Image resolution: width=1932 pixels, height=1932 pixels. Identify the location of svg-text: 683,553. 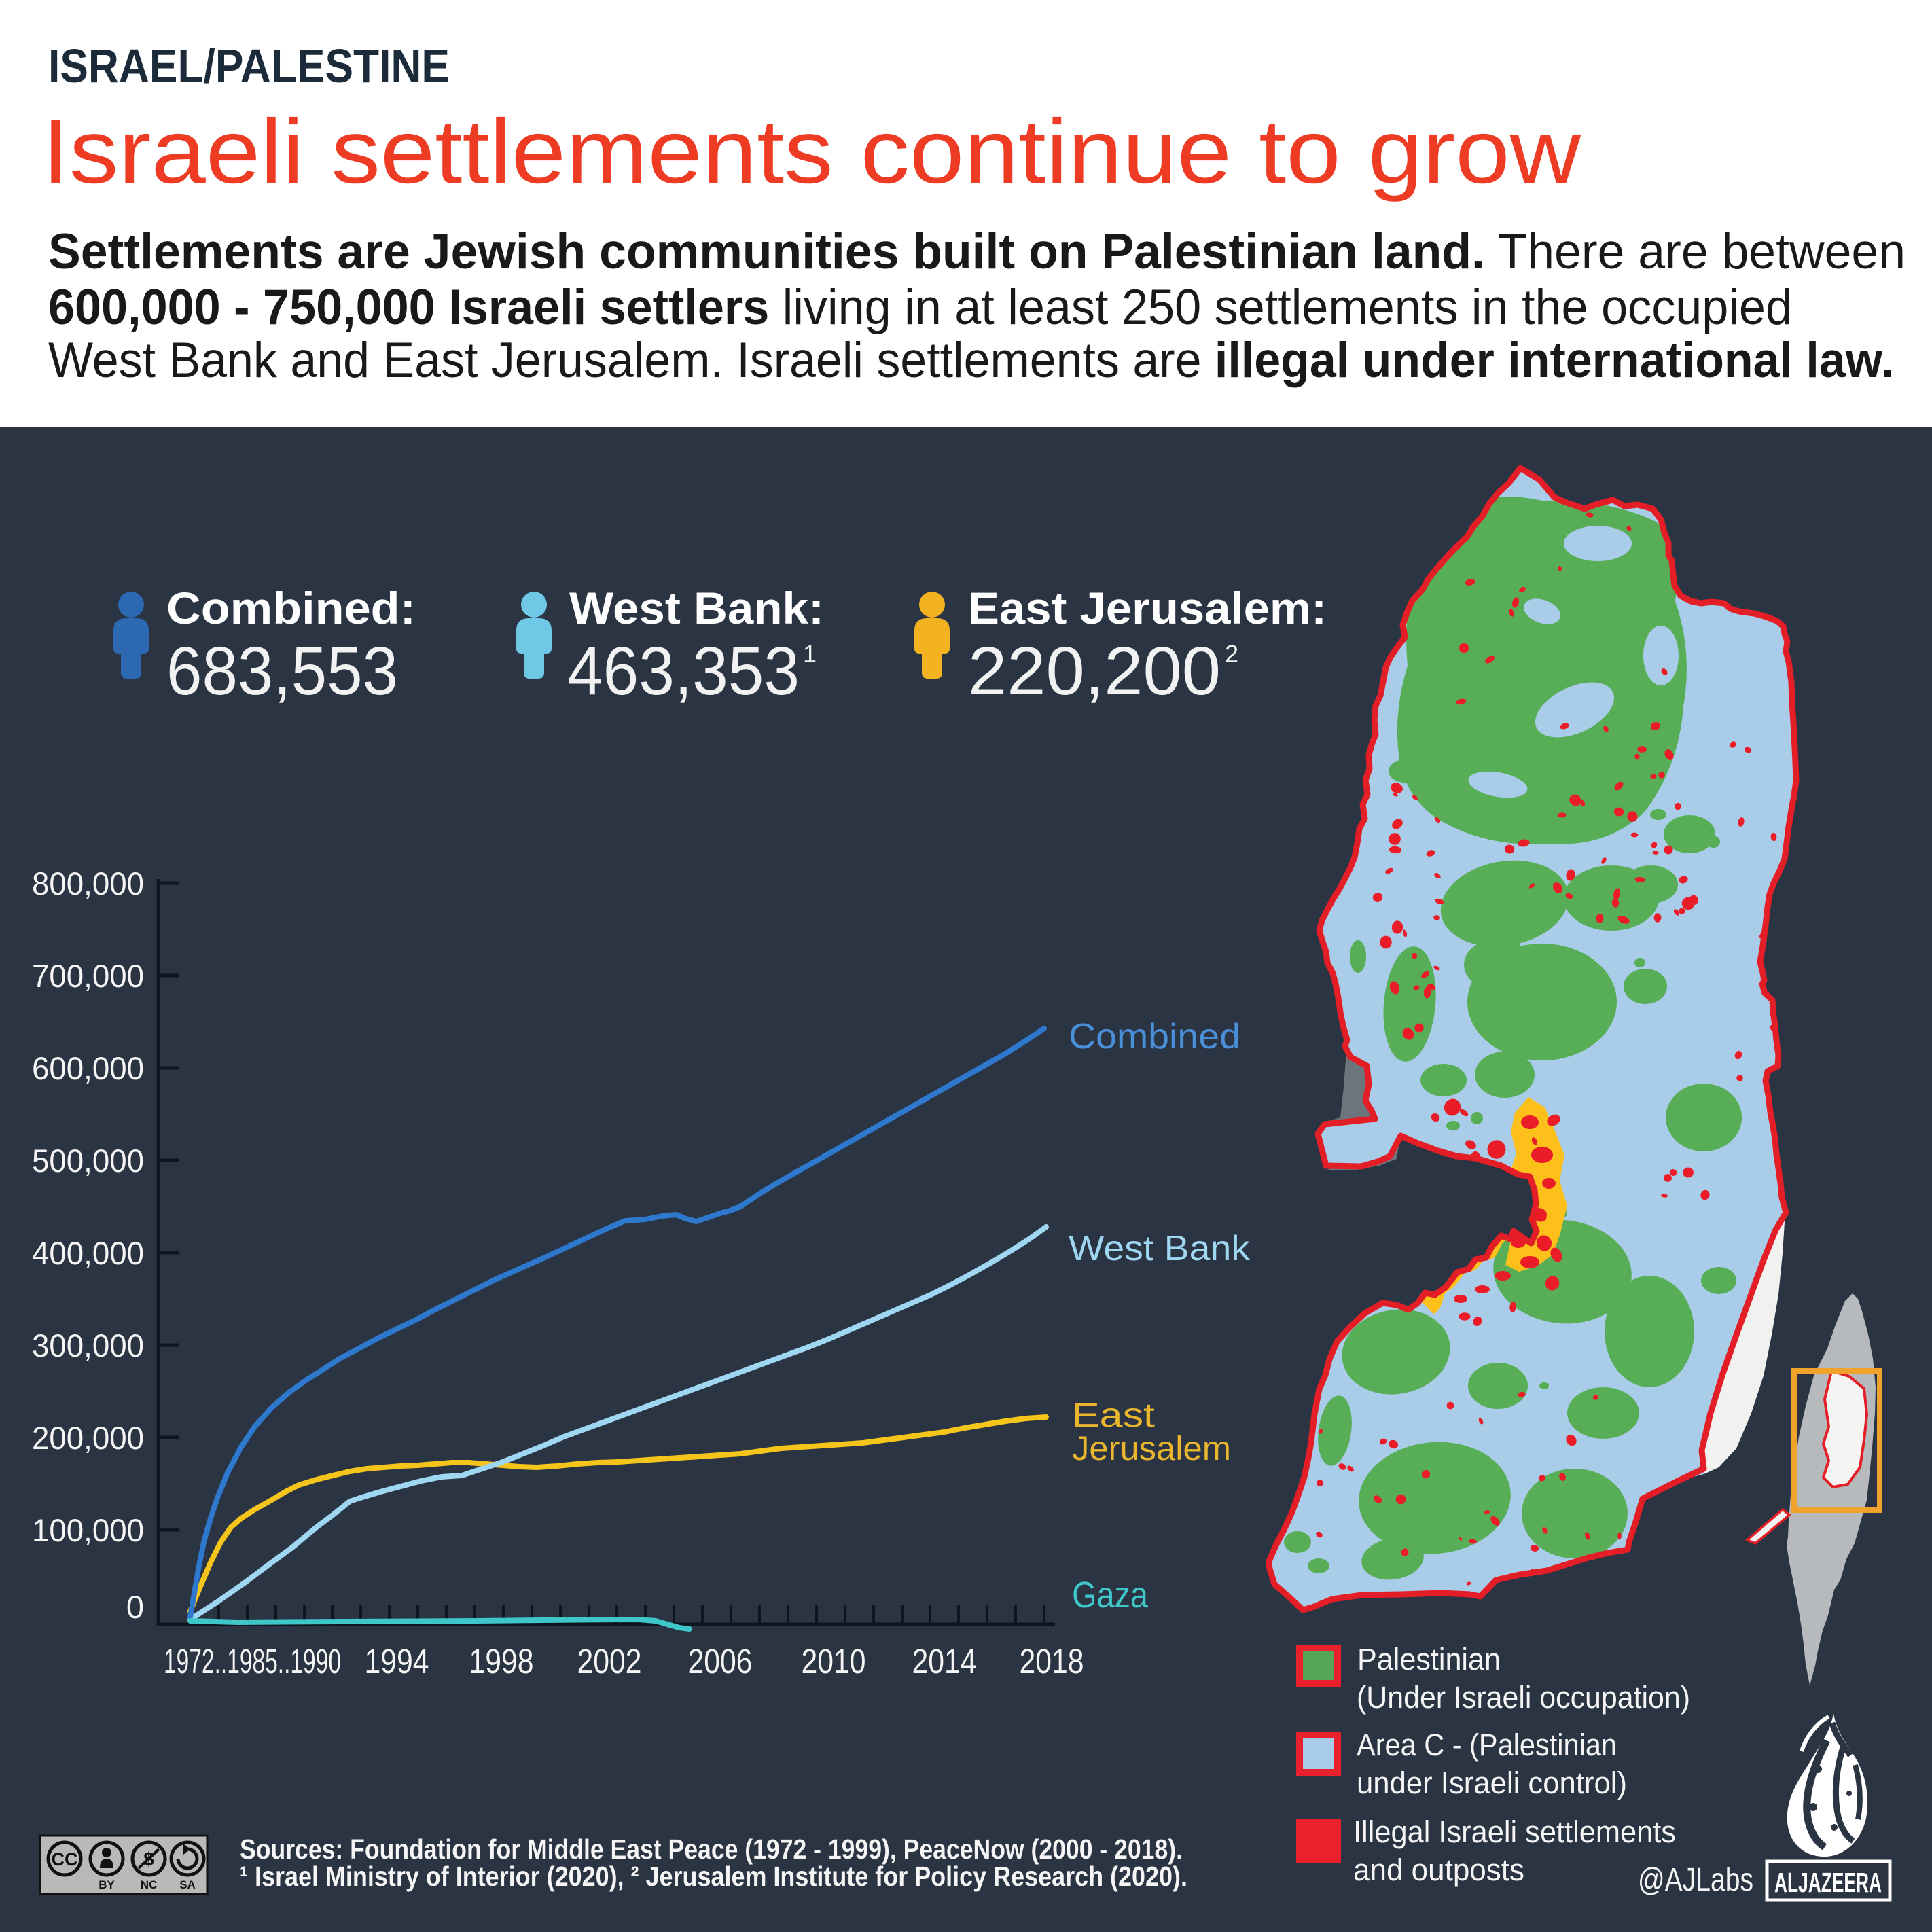
(282, 671).